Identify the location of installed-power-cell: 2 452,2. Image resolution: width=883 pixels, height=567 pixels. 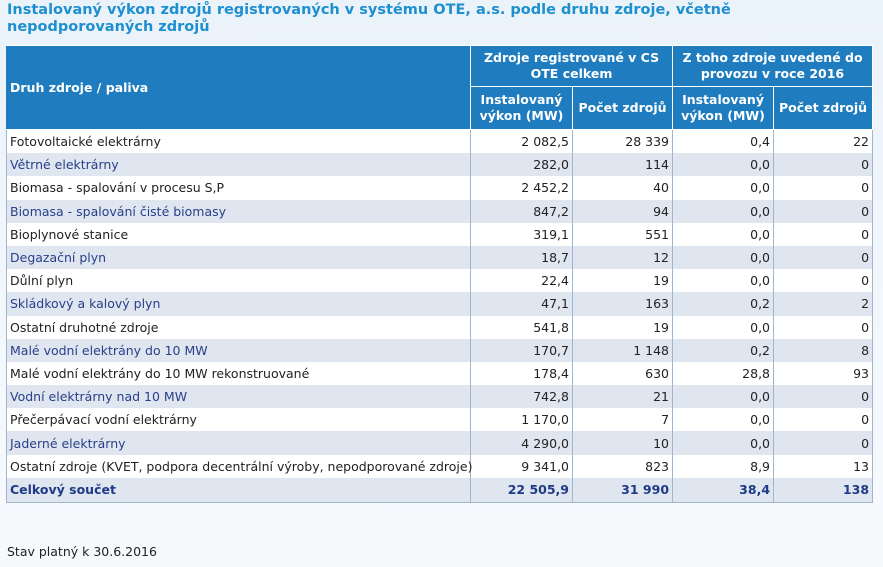
(521, 188).